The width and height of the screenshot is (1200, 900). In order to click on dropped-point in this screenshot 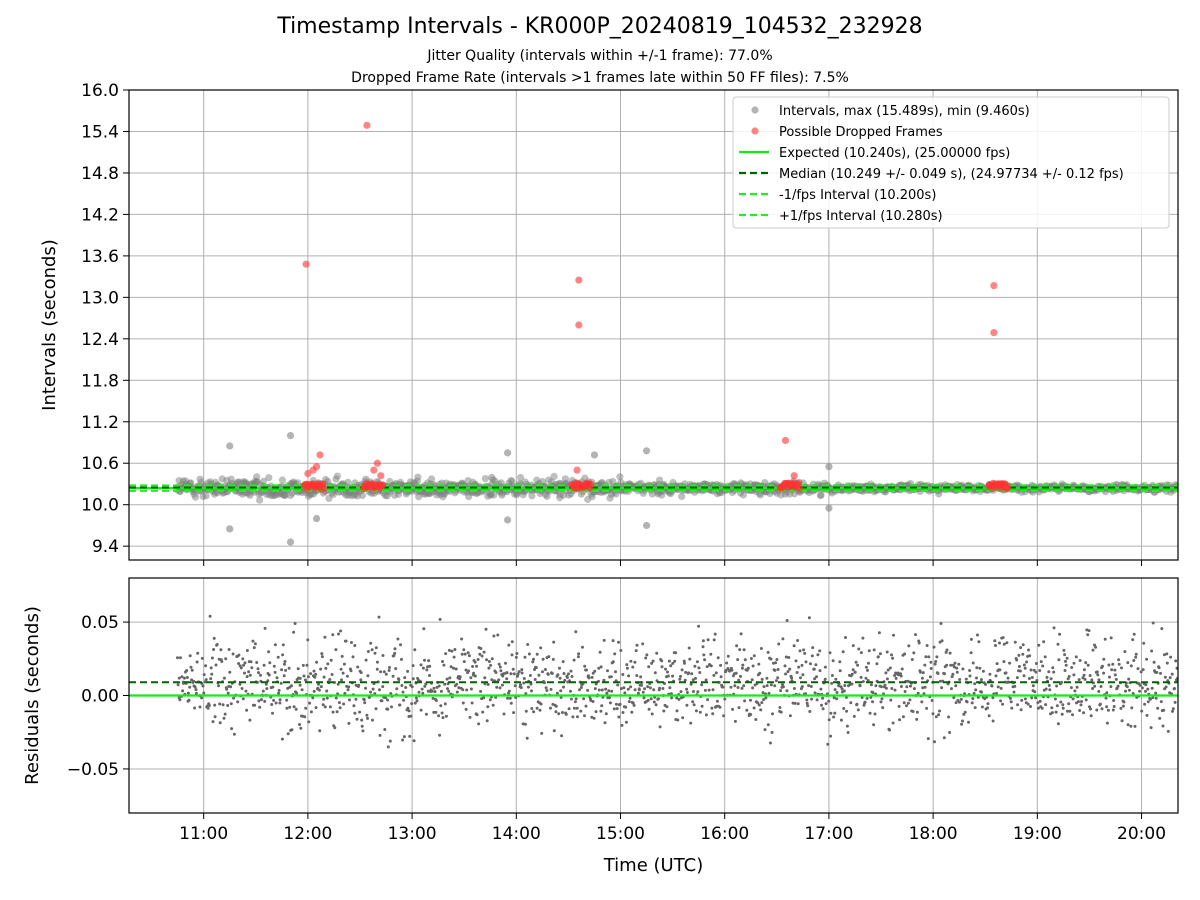, I will do `click(381, 476)`.